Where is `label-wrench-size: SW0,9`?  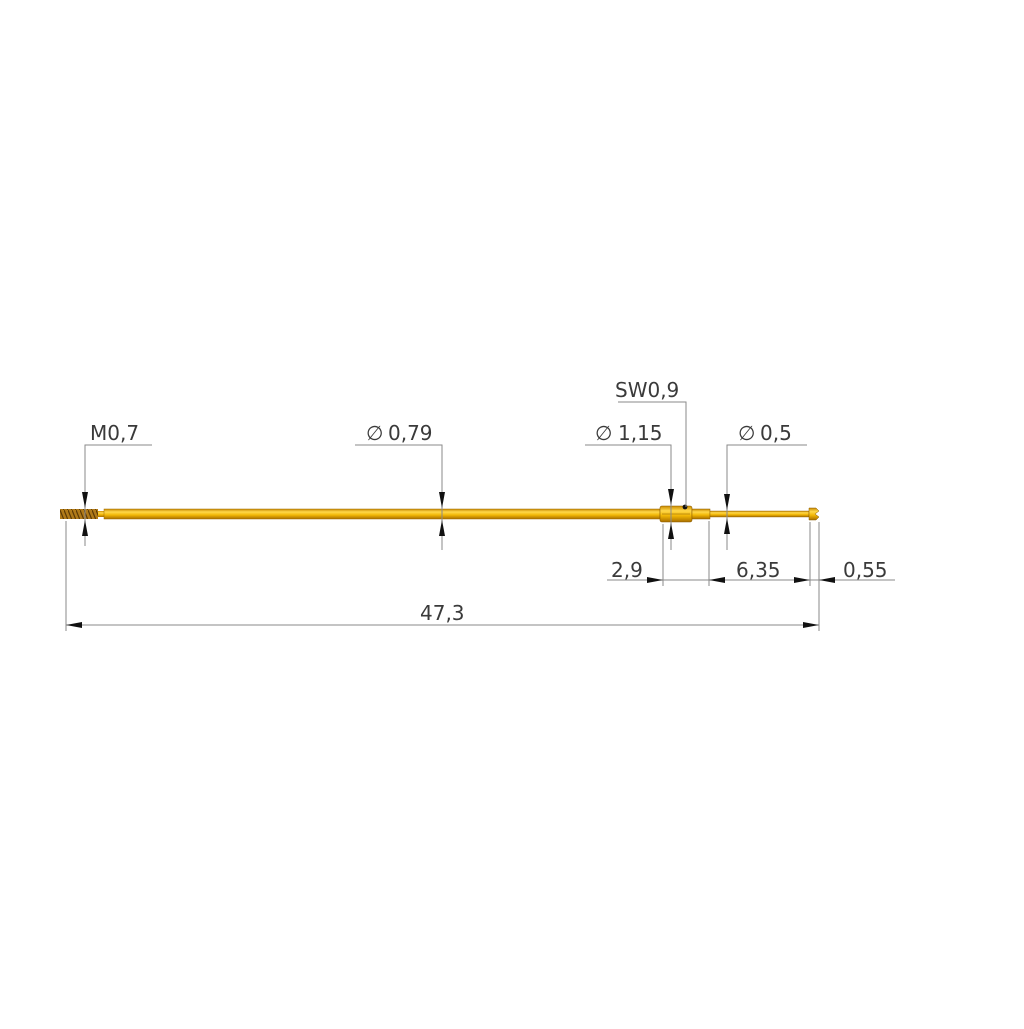 label-wrench-size: SW0,9 is located at coordinates (647, 390).